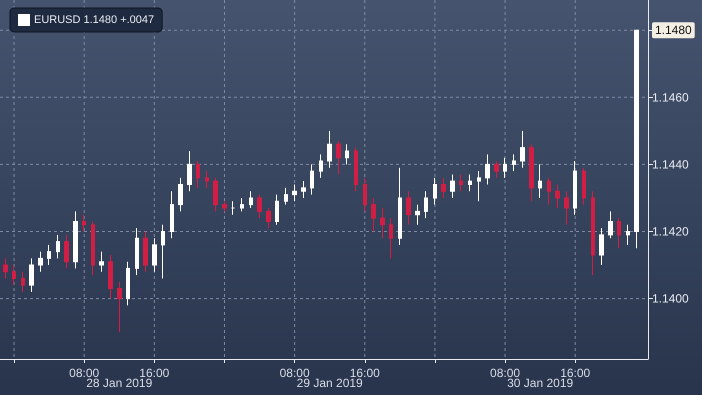  I want to click on legend-label: EURUSD 1.1480 +.0047, so click(94, 20).